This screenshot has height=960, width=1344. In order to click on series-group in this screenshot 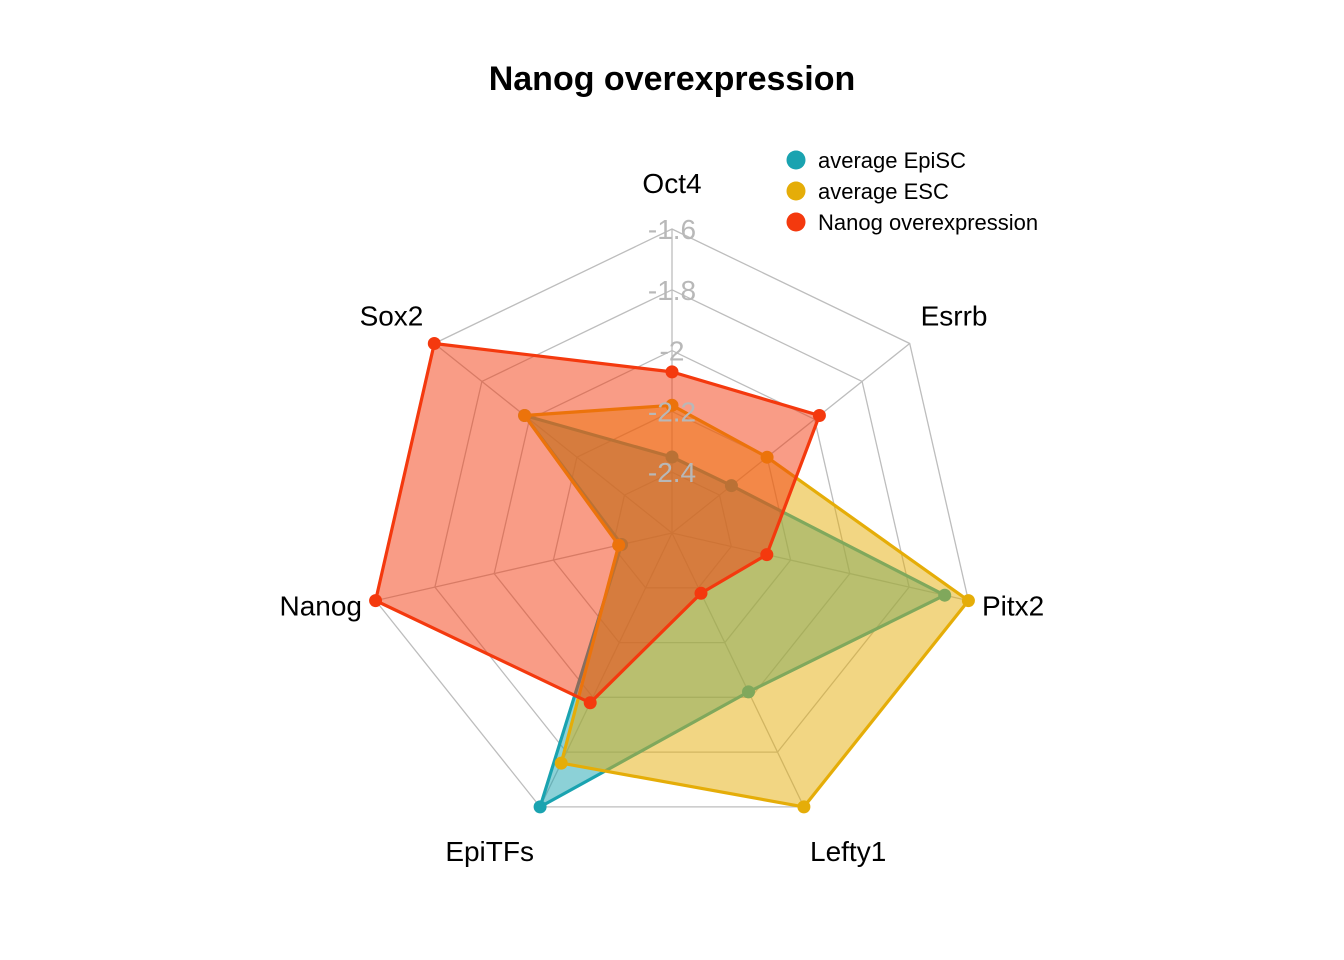, I will do `click(597, 523)`.